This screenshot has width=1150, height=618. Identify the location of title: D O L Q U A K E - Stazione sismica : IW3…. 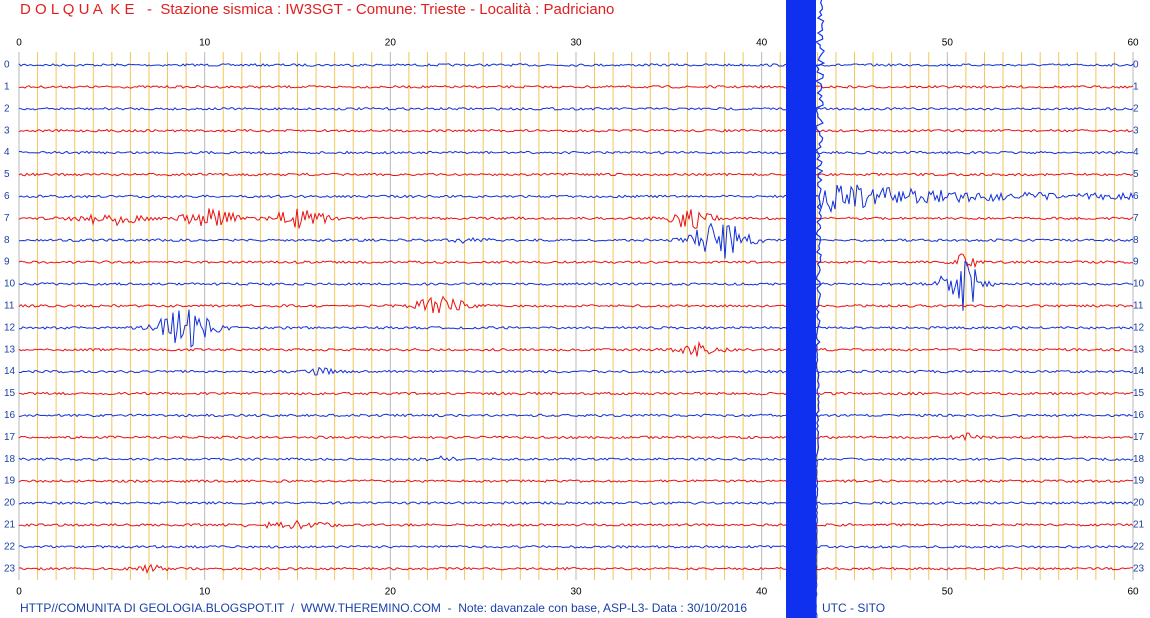
(317, 9).